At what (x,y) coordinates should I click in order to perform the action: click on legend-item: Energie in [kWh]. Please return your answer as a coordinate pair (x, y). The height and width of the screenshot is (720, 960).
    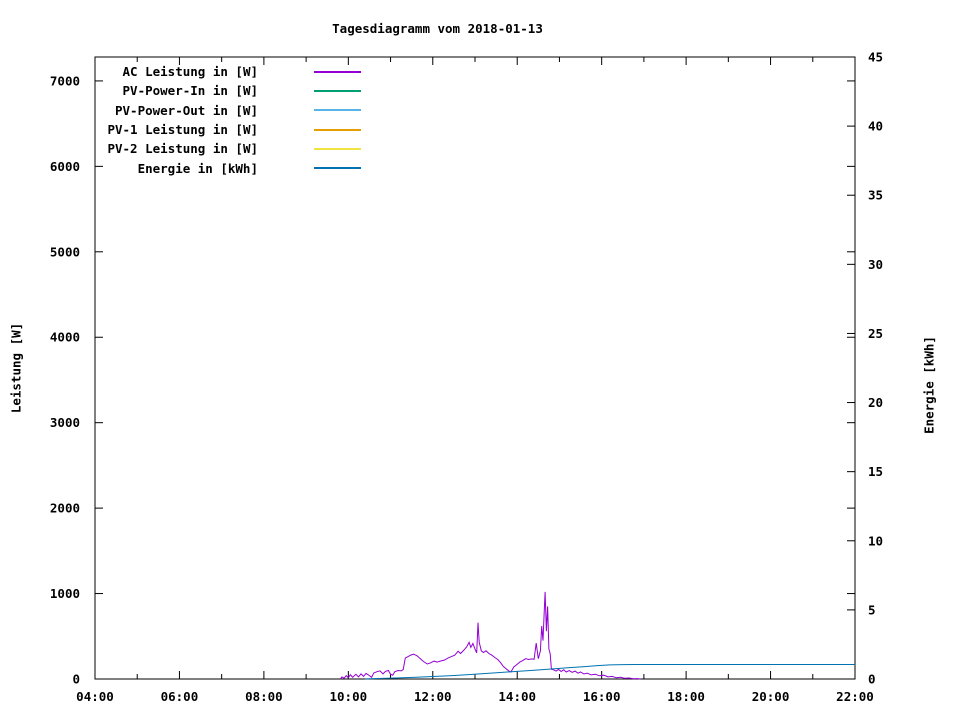
    Looking at the image, I should click on (228, 167).